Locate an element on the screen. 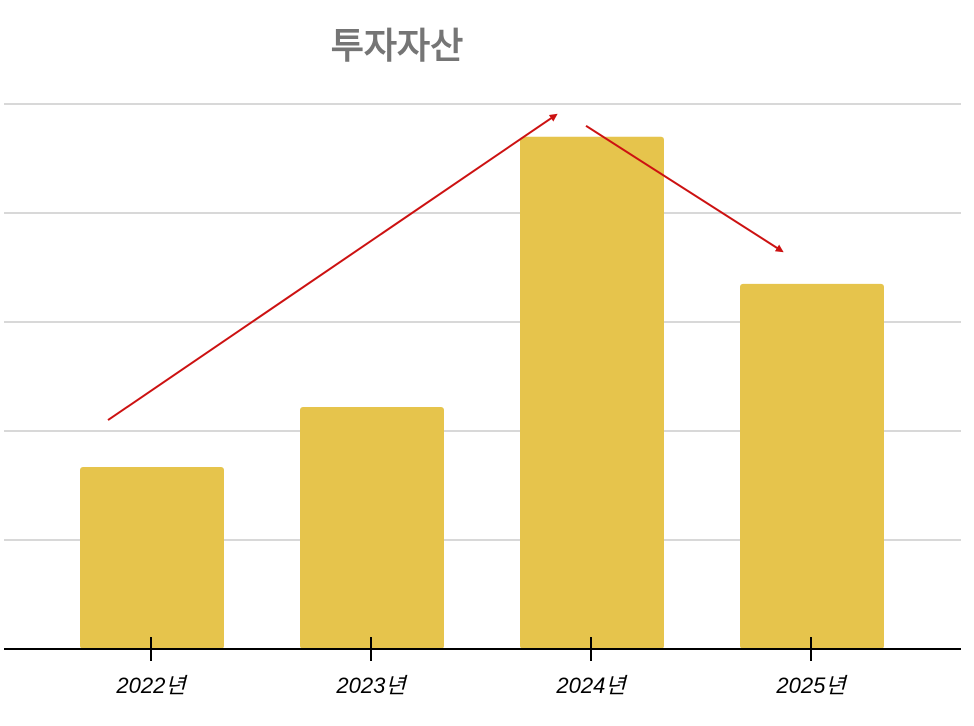  trend-arrow is located at coordinates (684, 188).